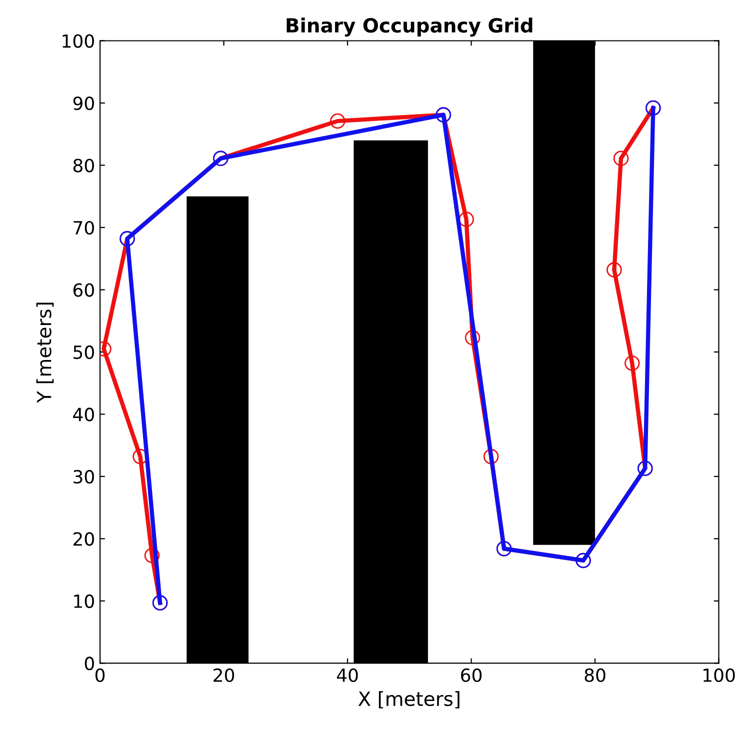  What do you see at coordinates (83, 290) in the screenshot?
I see `y-tick-label: 60` at bounding box center [83, 290].